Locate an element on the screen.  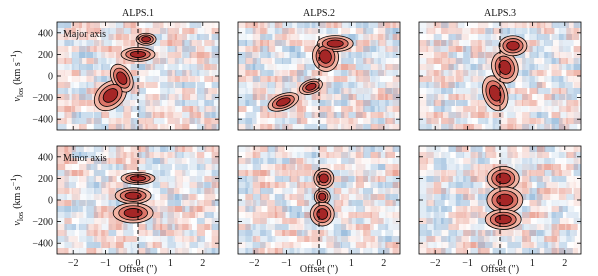
x-tick-label: 2 is located at coordinates (564, 263).